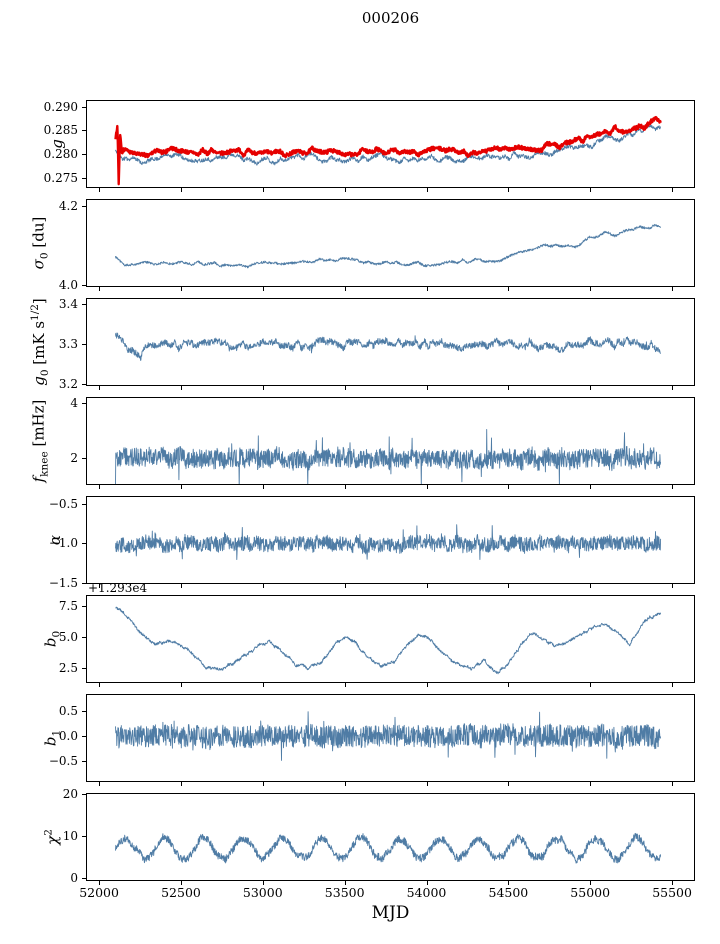  Describe the element at coordinates (55, 540) in the screenshot. I see `y-axis-label: α` at that location.